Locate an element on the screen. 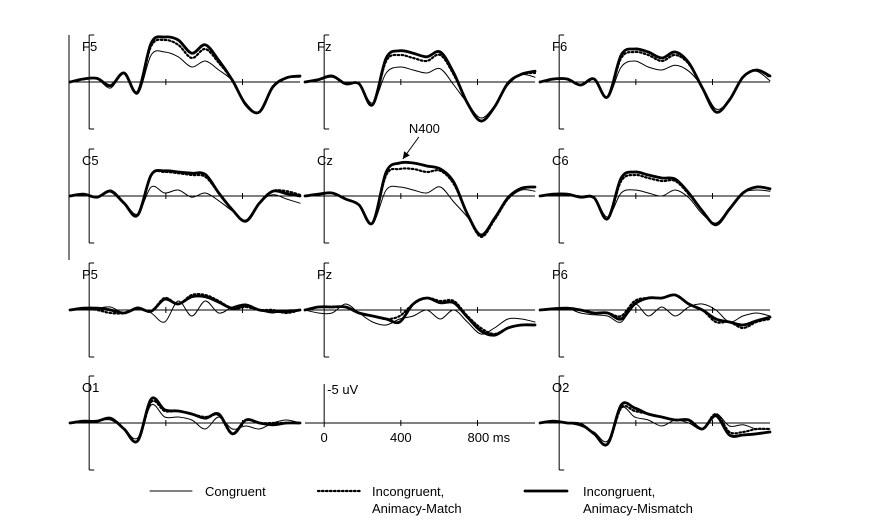 This screenshot has height=526, width=873. scale-x-tick-label: 0 is located at coordinates (324, 437).